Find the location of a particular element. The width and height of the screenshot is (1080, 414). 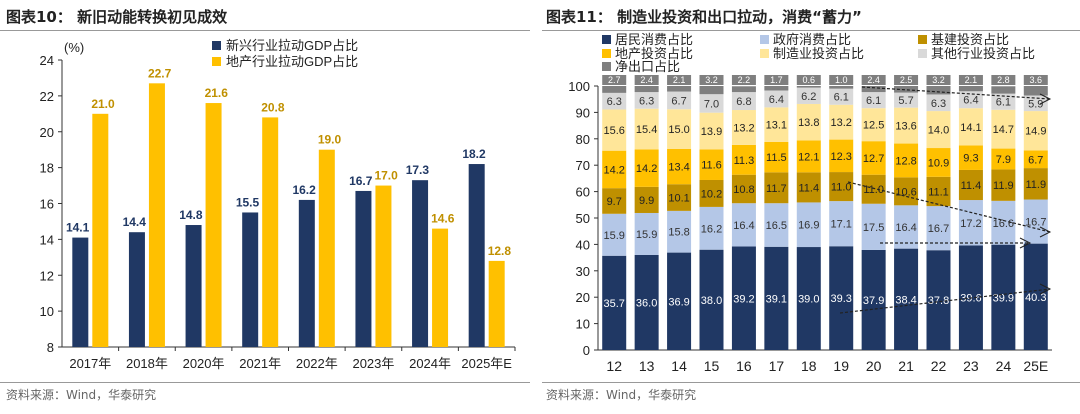

data-label: 38.0 is located at coordinates (711, 301).